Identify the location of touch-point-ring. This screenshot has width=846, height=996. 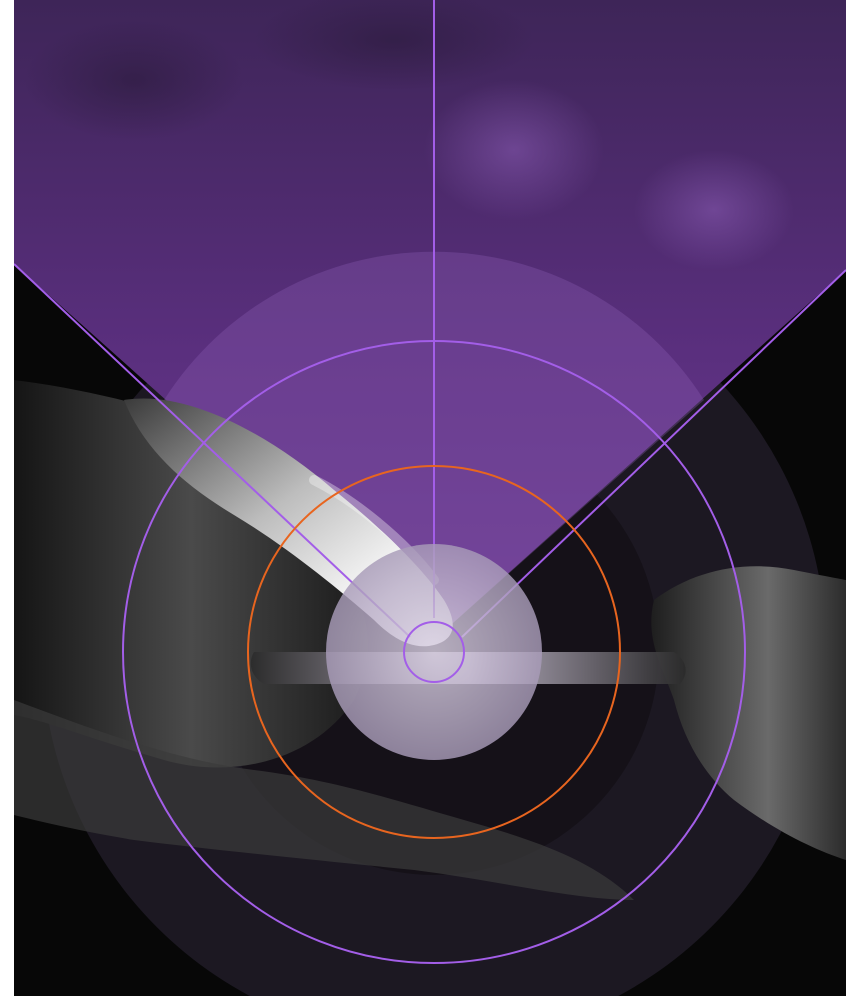
(434, 652).